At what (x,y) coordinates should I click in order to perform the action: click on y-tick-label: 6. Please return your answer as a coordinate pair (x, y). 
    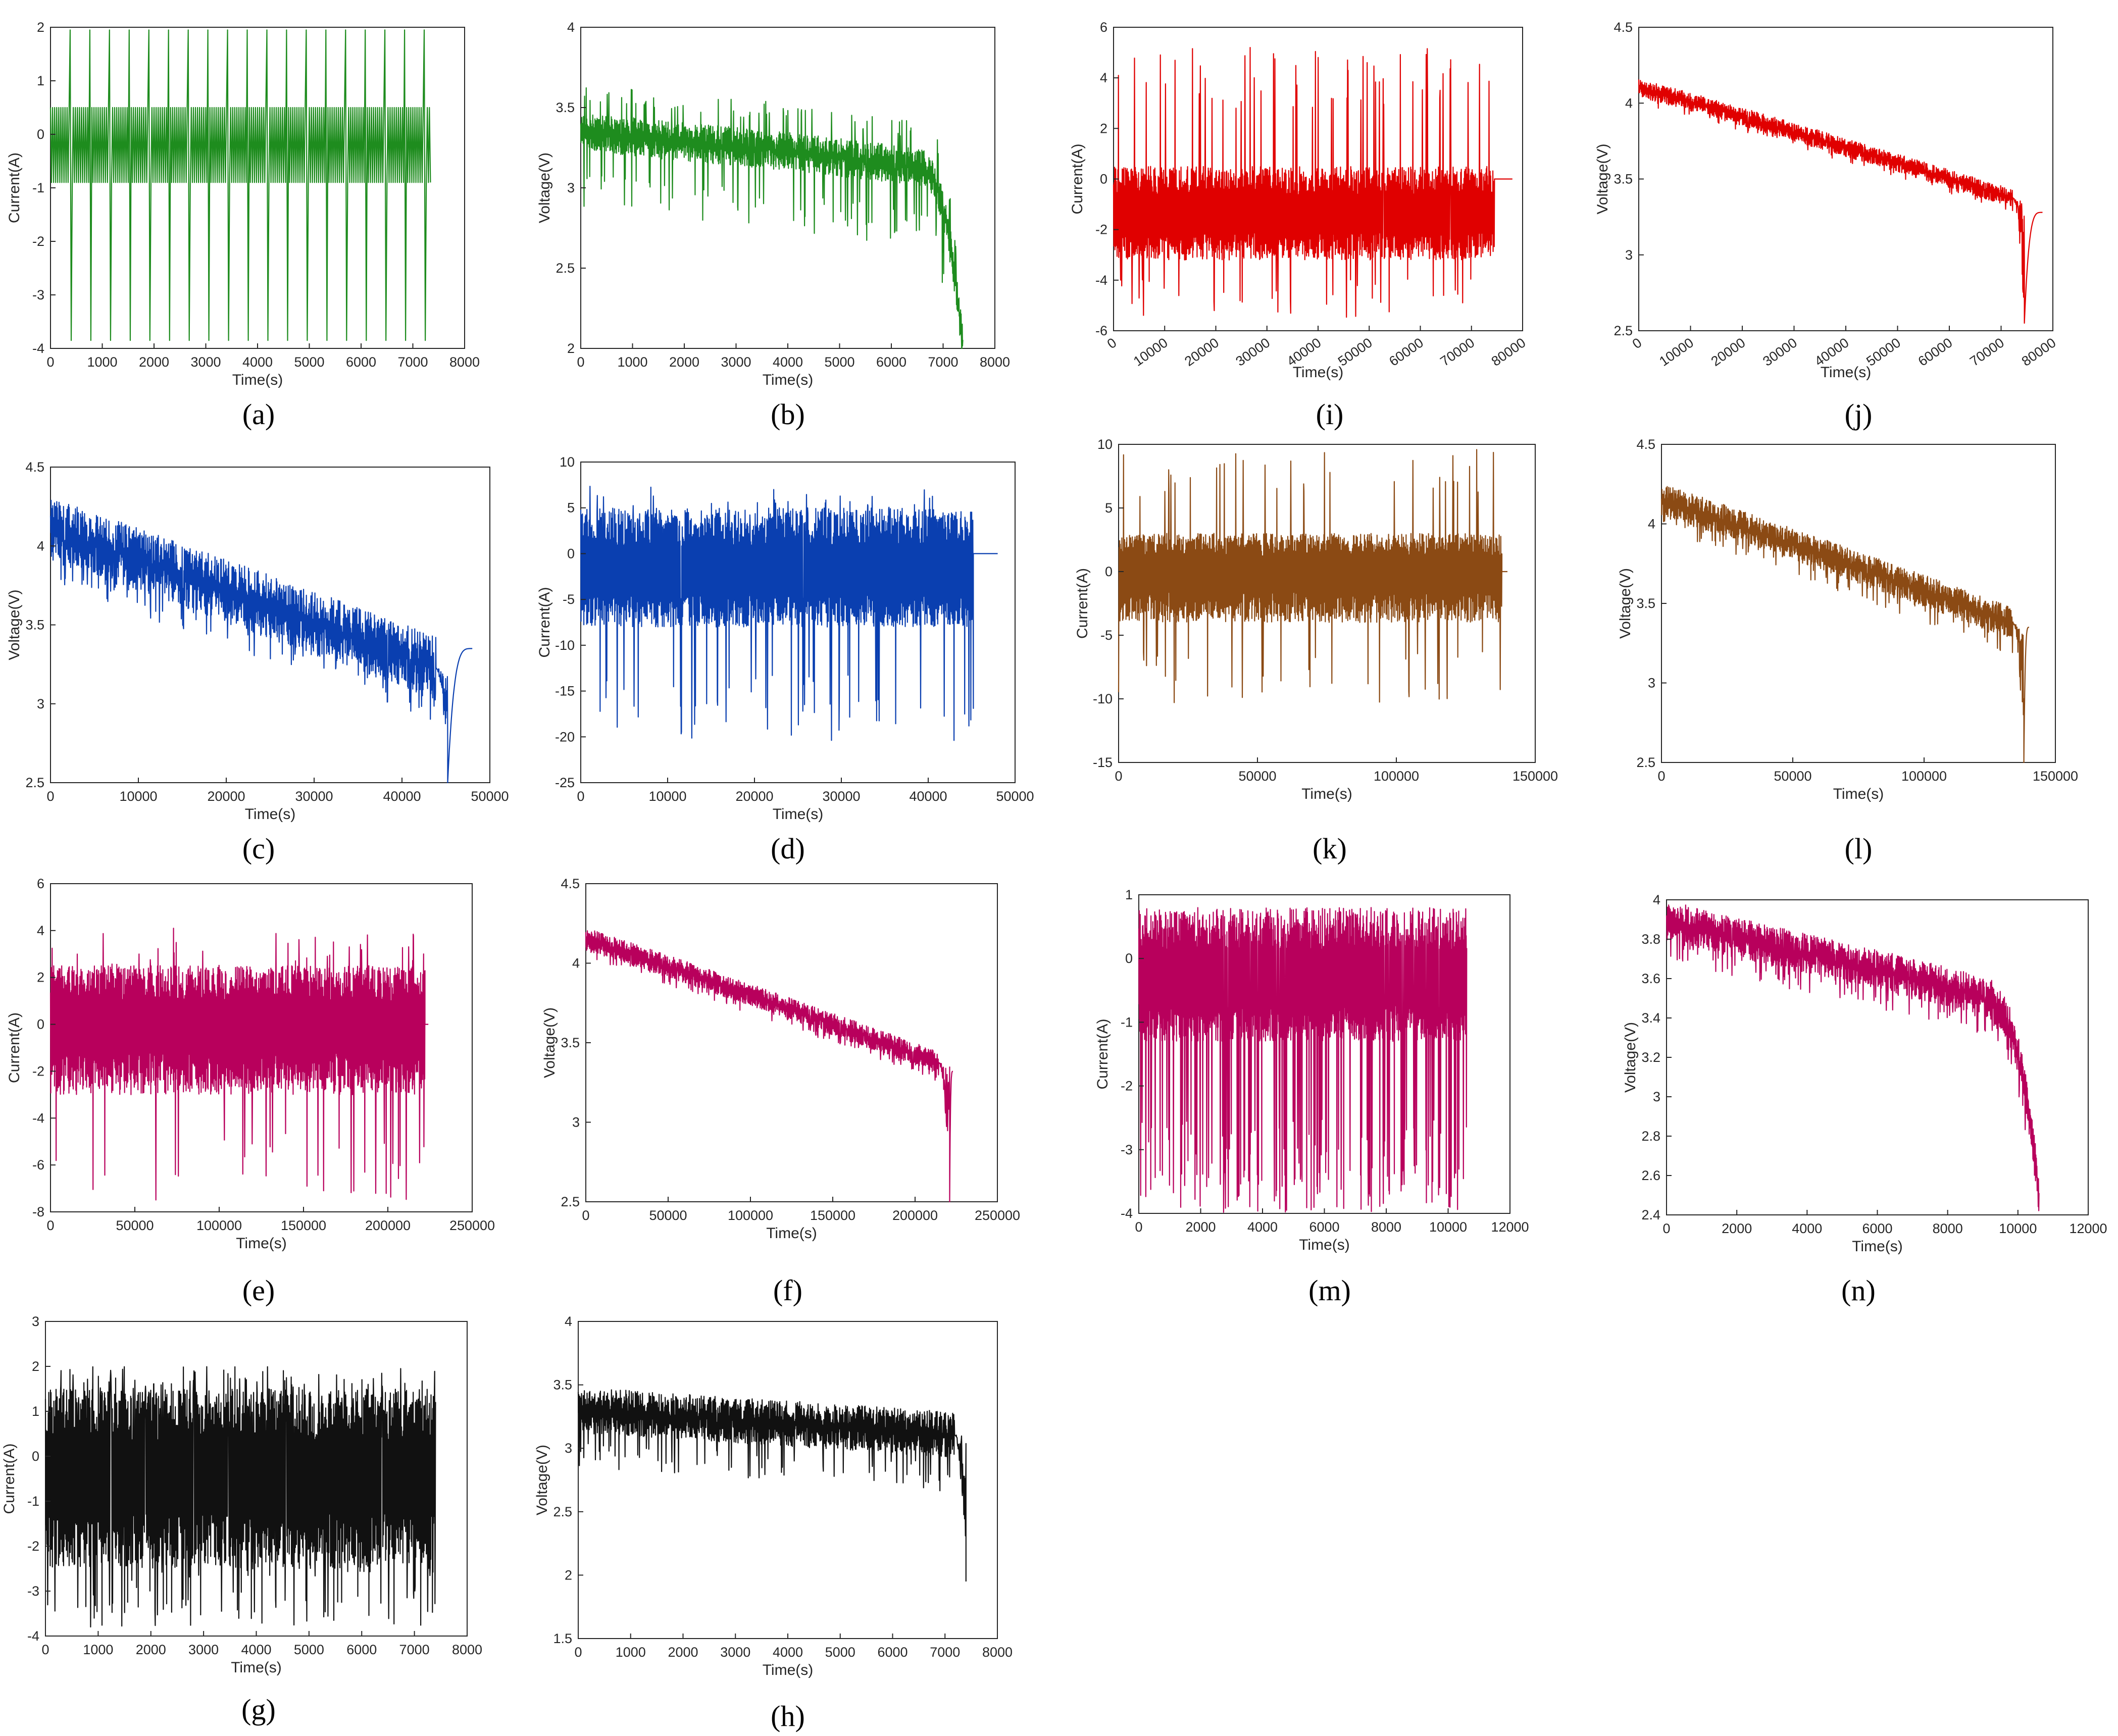
    Looking at the image, I should click on (40, 883).